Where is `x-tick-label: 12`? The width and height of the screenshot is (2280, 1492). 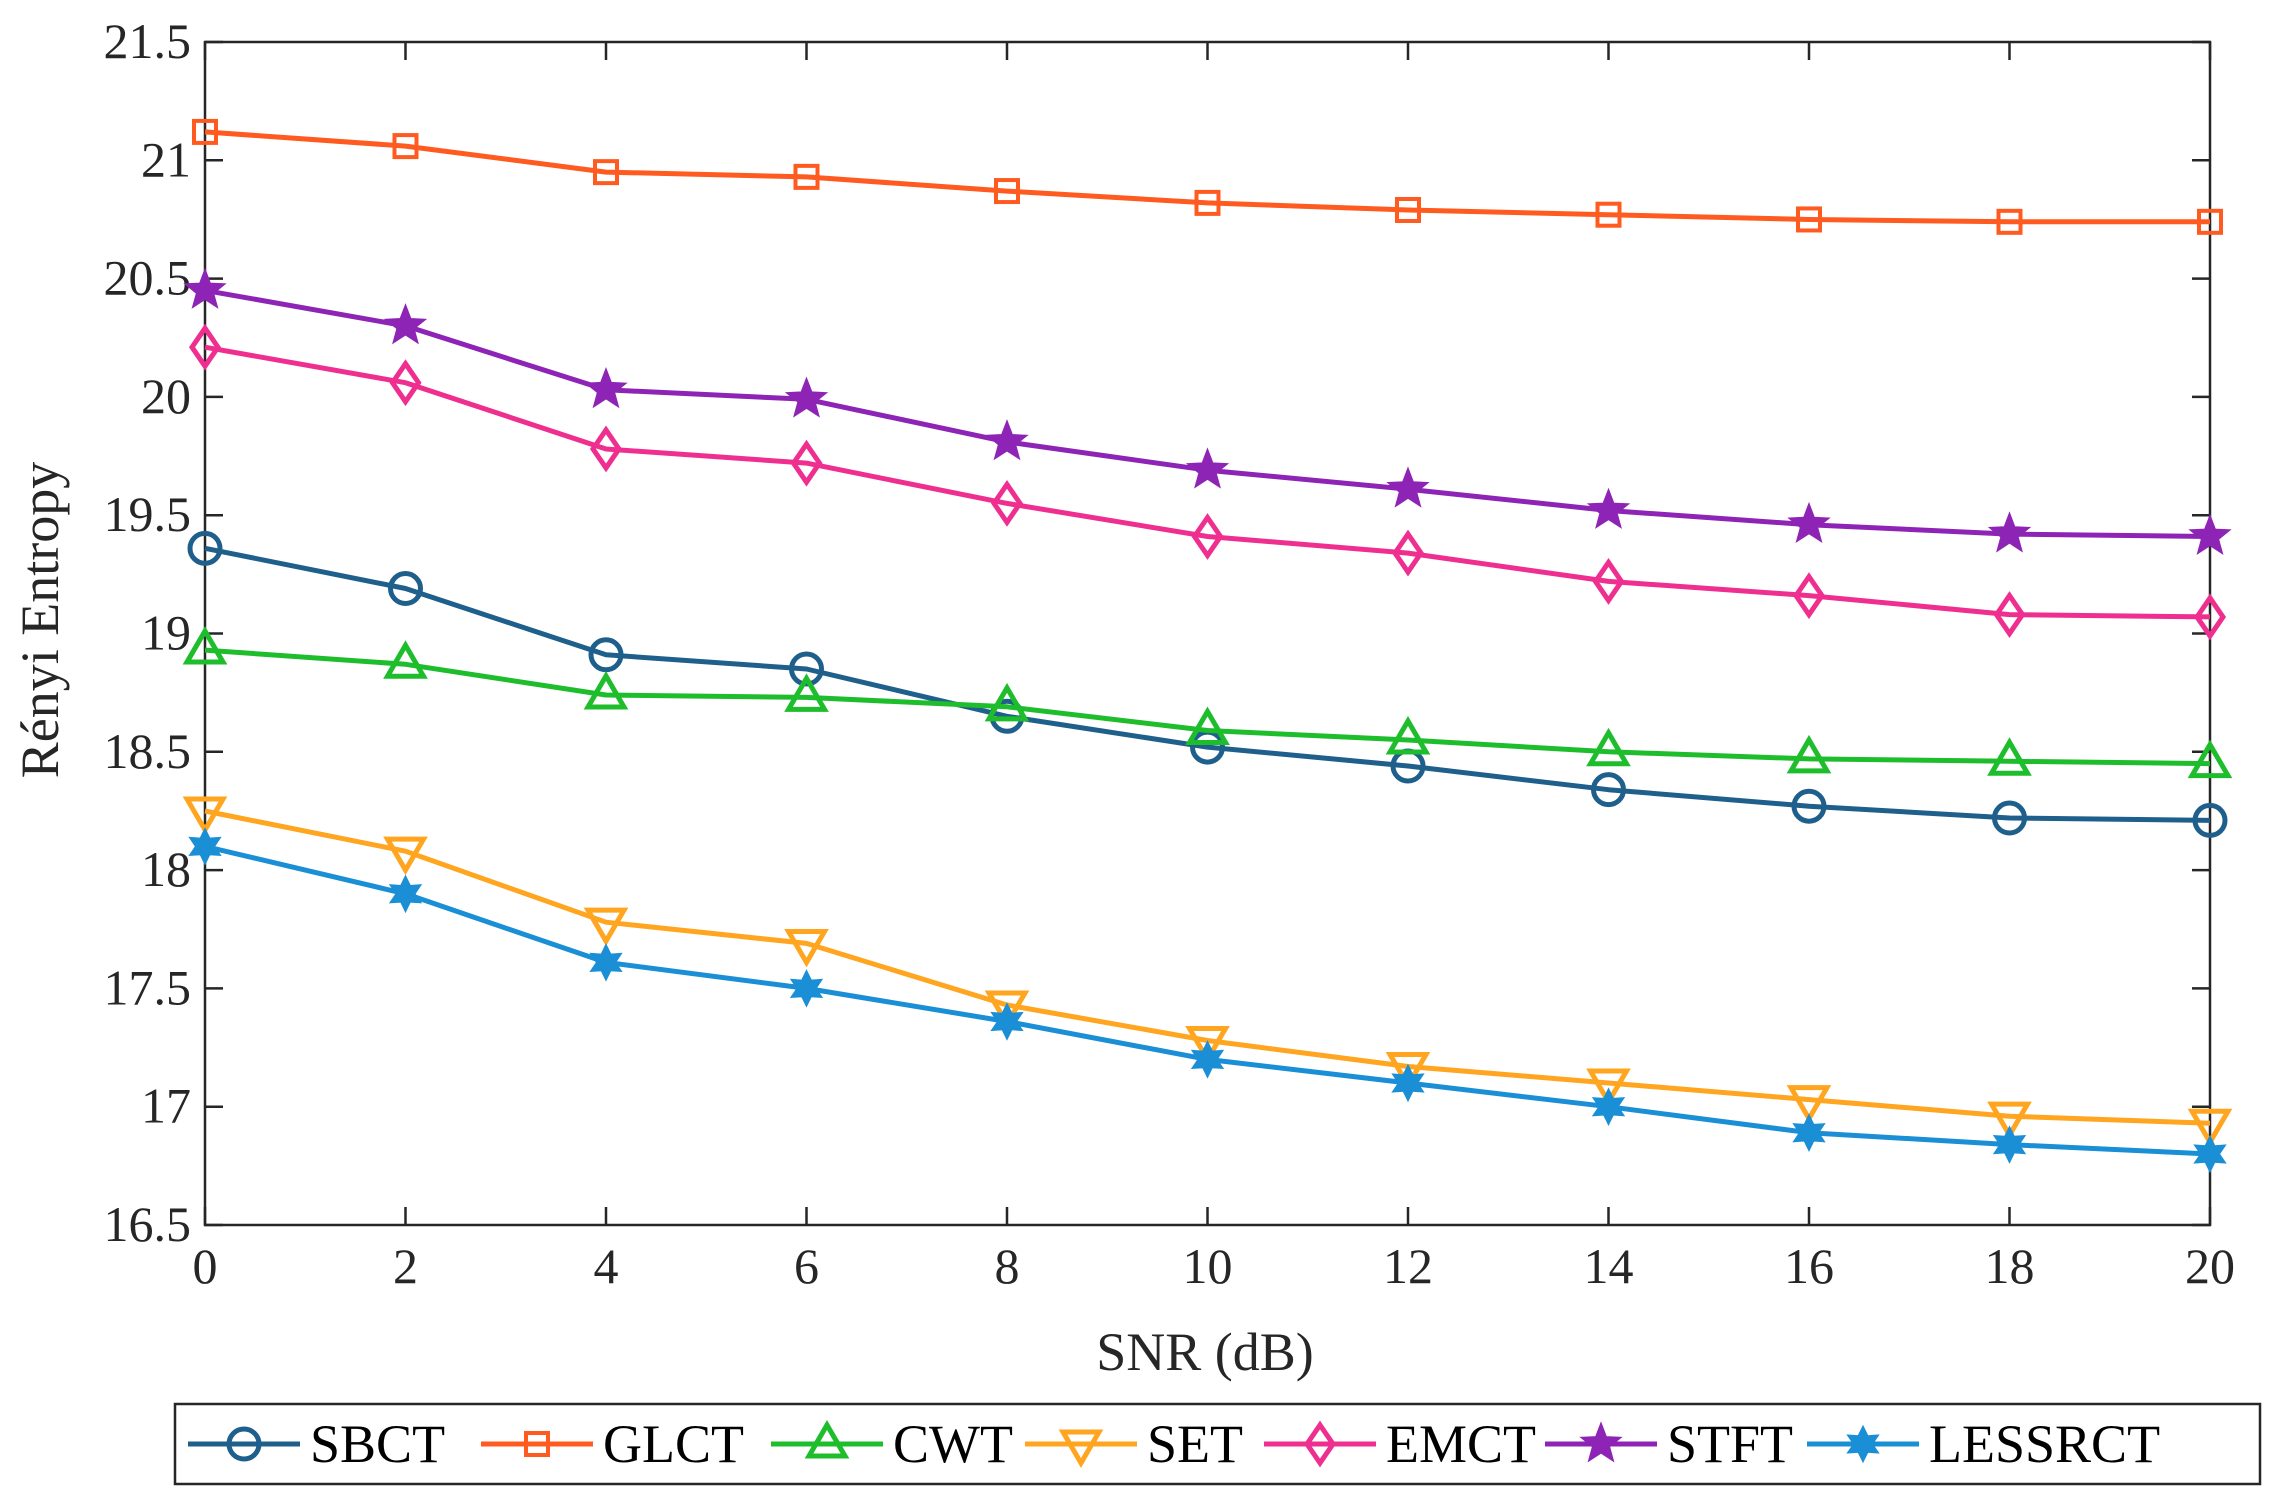 x-tick-label: 12 is located at coordinates (1408, 1266).